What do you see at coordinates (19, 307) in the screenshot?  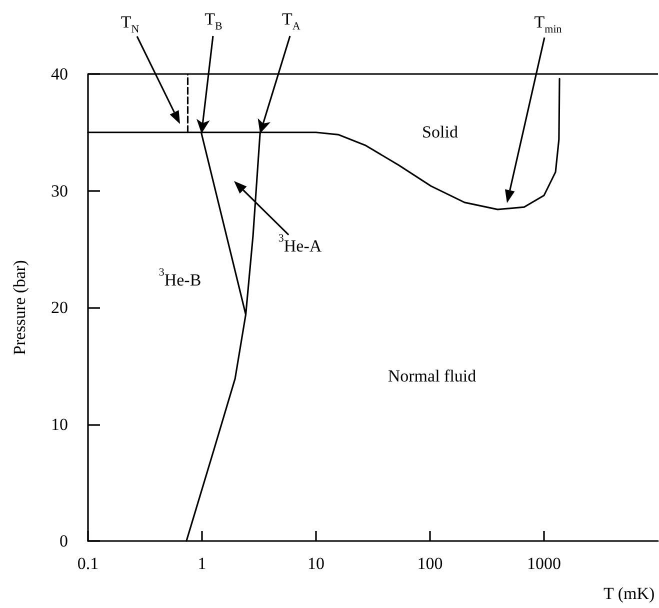 I see `y-axis-title: Pressure (bar)` at bounding box center [19, 307].